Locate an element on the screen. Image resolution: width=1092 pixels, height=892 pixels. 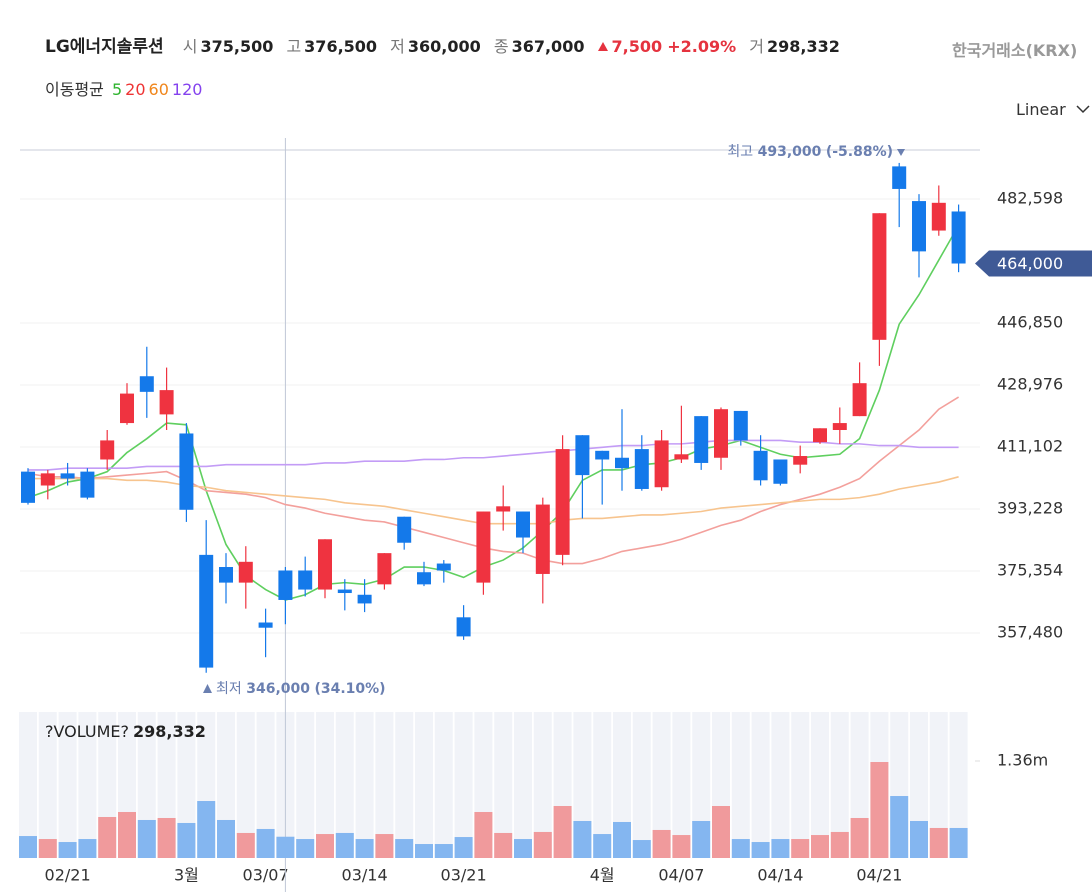
change: 7,500 is located at coordinates (637, 46).